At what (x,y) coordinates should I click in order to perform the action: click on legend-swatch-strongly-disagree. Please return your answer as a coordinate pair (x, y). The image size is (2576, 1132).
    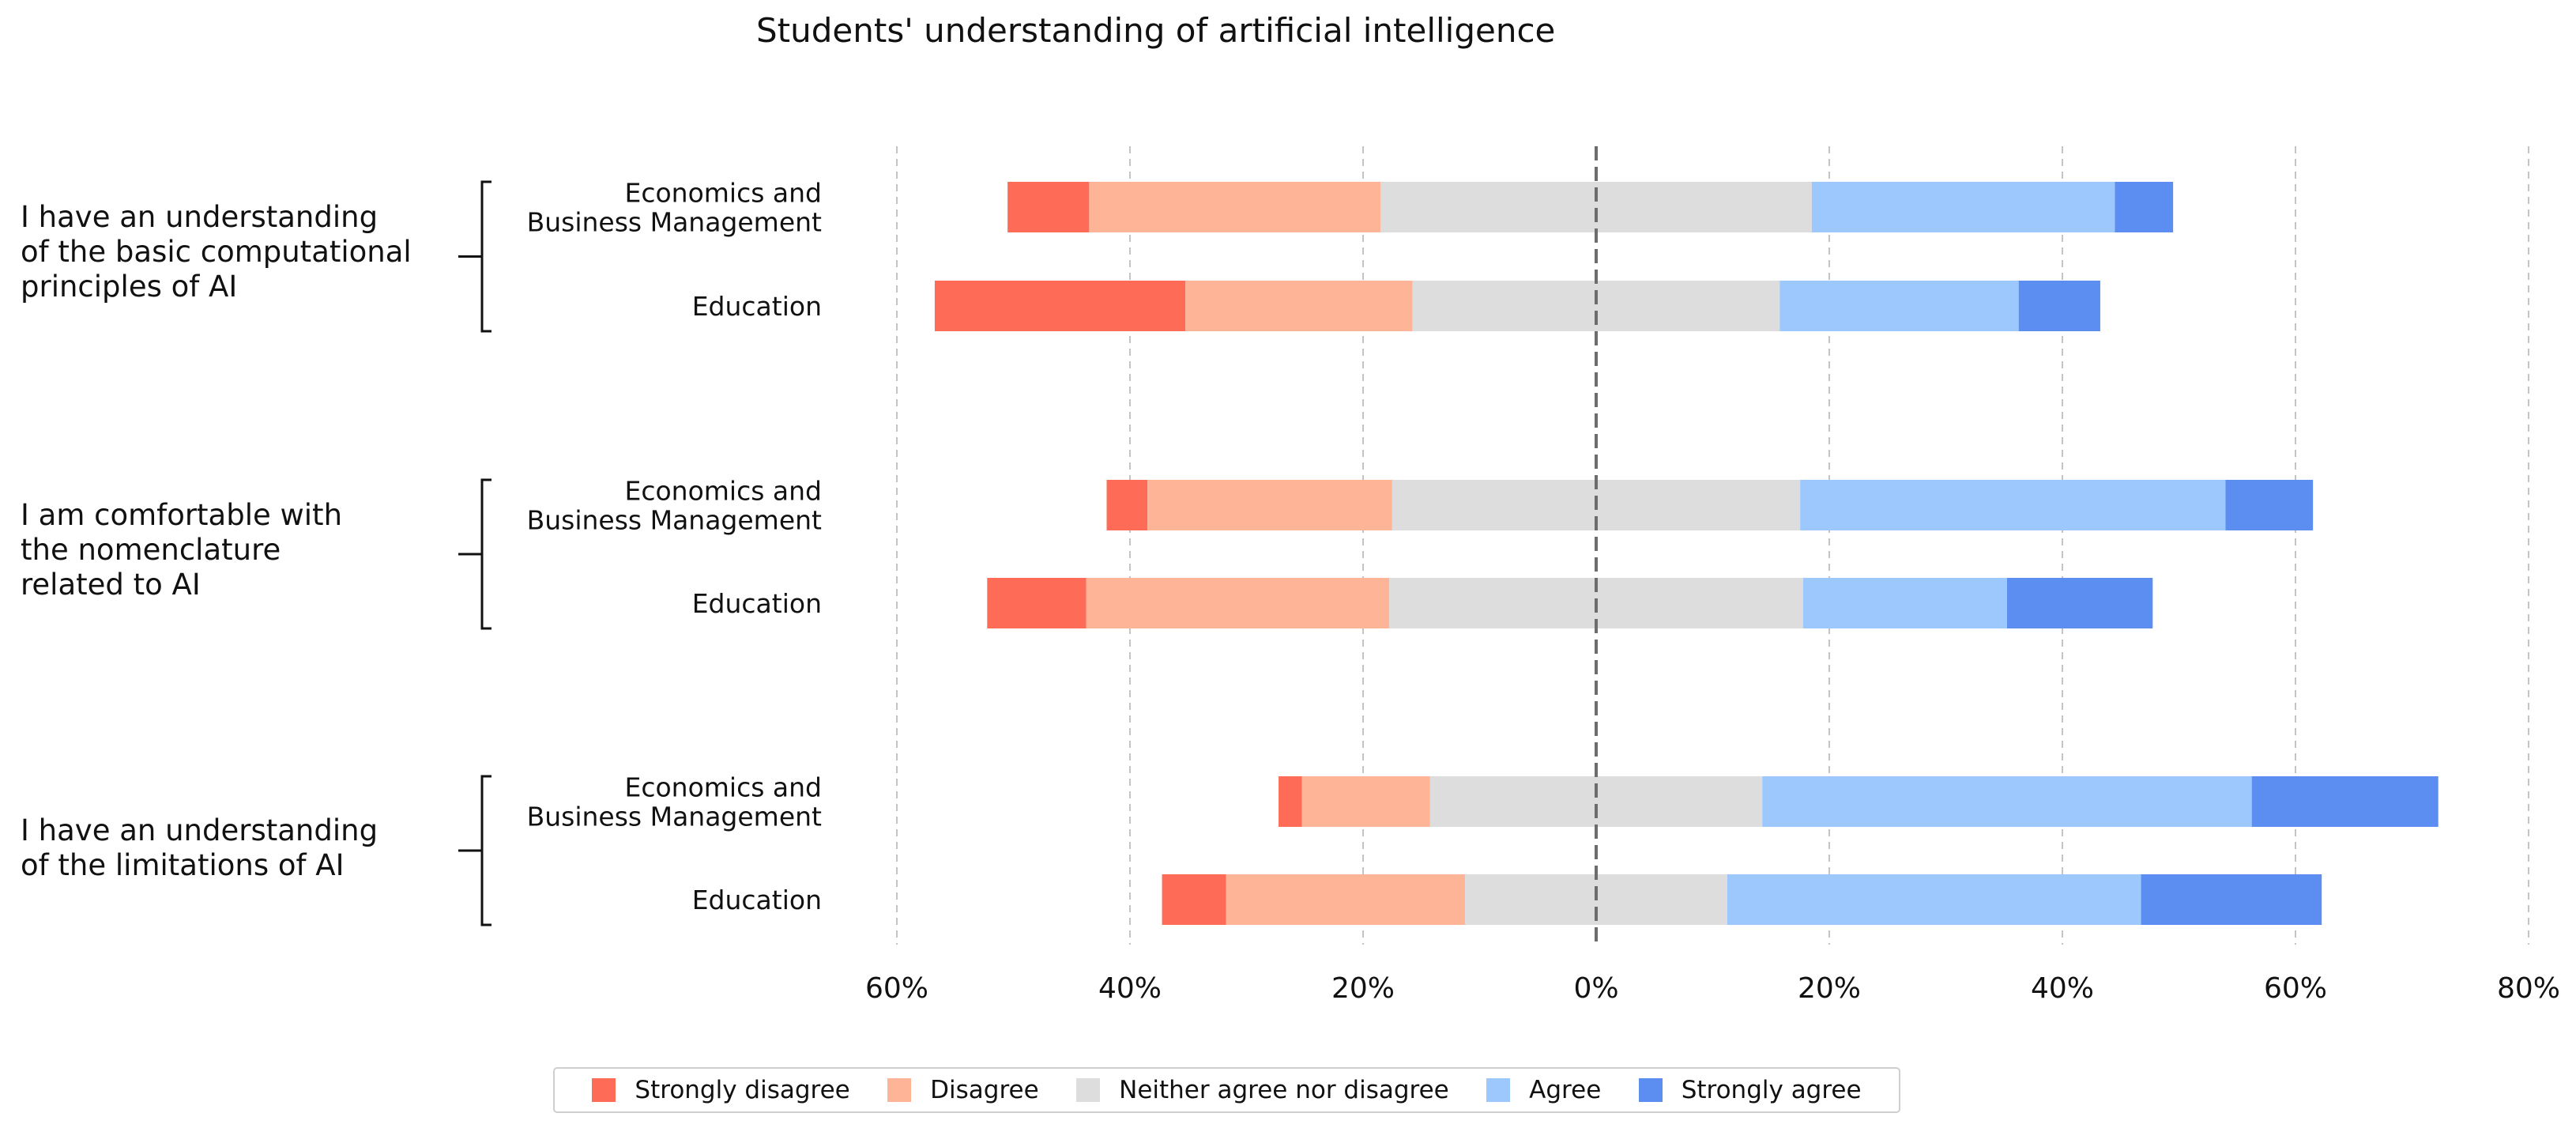
    Looking at the image, I should click on (604, 1090).